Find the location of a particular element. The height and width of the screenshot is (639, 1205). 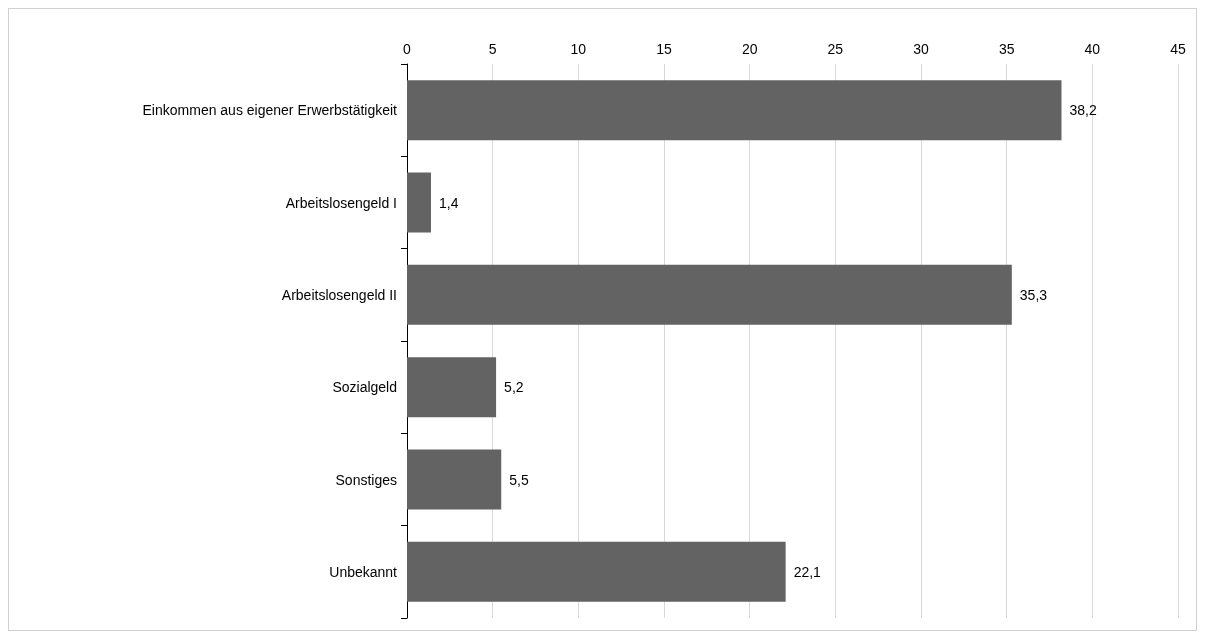

data-label: 5,2 is located at coordinates (514, 387).